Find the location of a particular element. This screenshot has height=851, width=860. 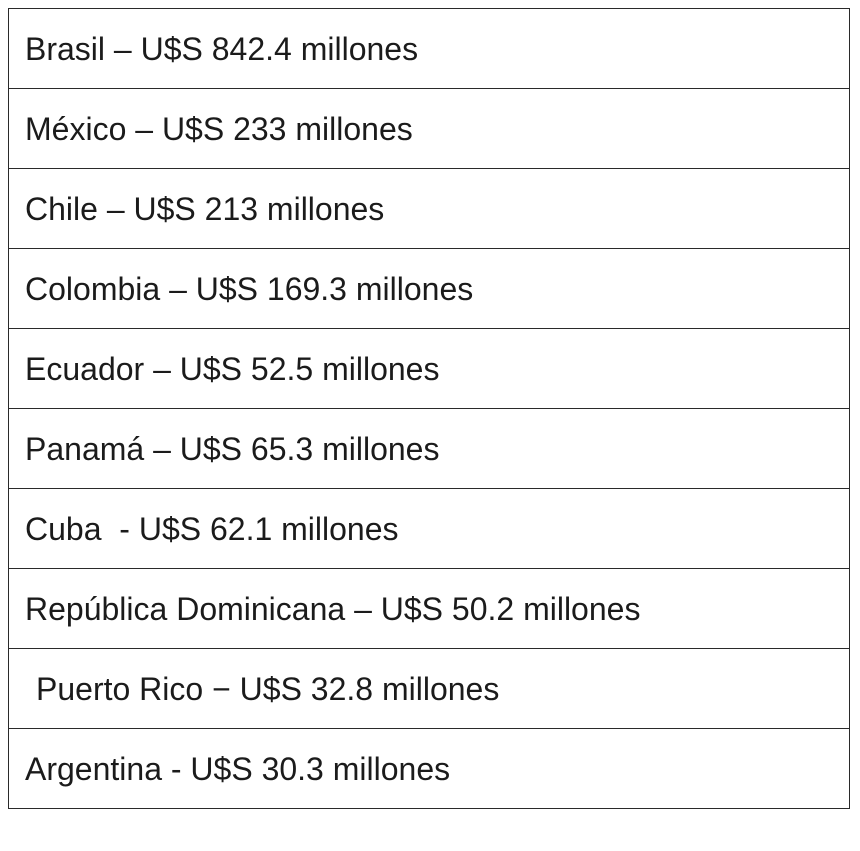

table-row: Colombia – U$S 169.3 millones is located at coordinates (429, 288).